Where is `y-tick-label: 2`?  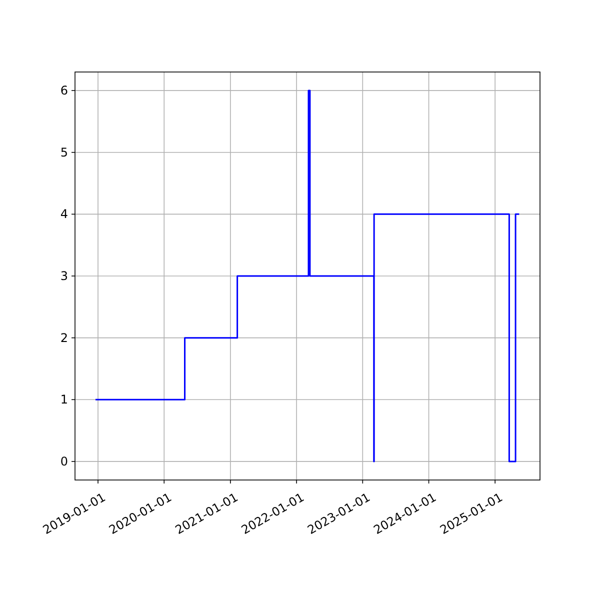 y-tick-label: 2 is located at coordinates (64, 337).